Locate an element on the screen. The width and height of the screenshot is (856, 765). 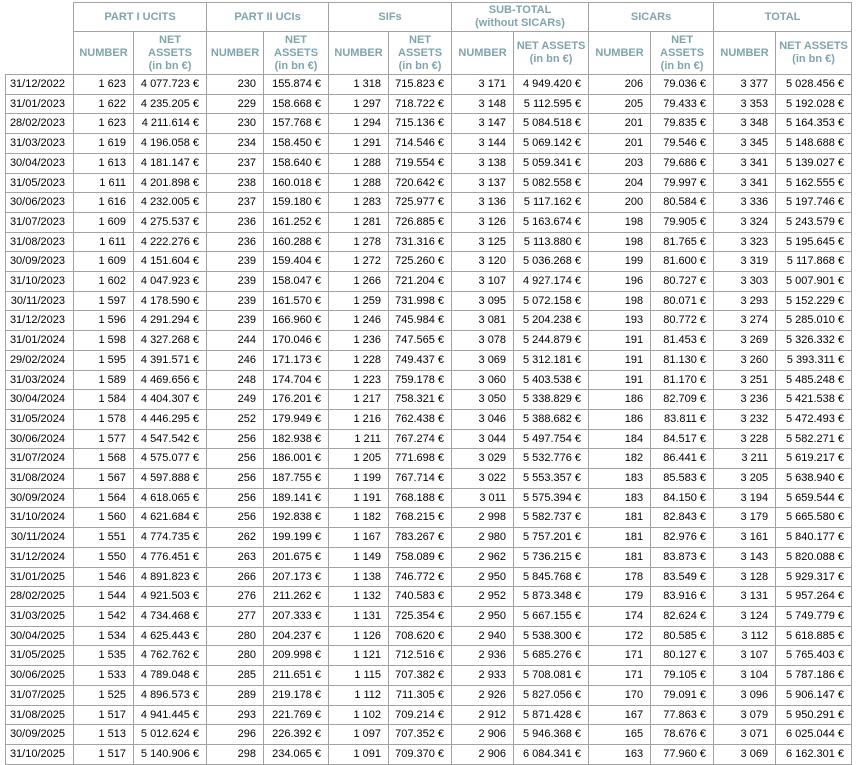
value-cell: 167 is located at coordinates (620, 715).